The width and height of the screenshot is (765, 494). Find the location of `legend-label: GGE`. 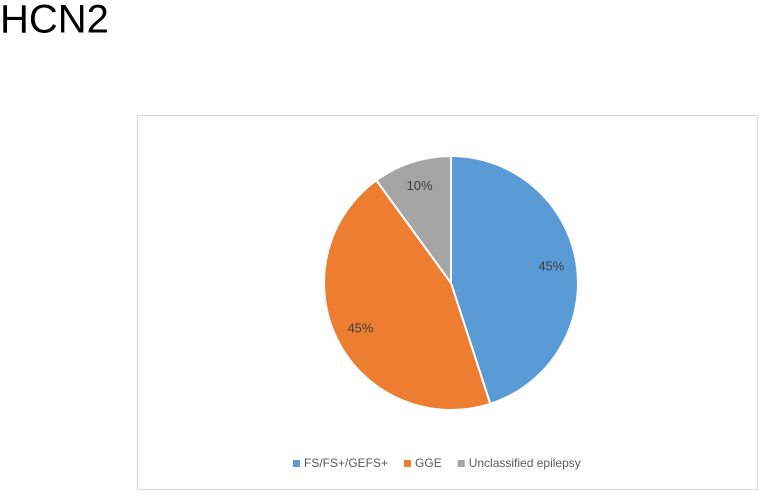

legend-label: GGE is located at coordinates (428, 463).